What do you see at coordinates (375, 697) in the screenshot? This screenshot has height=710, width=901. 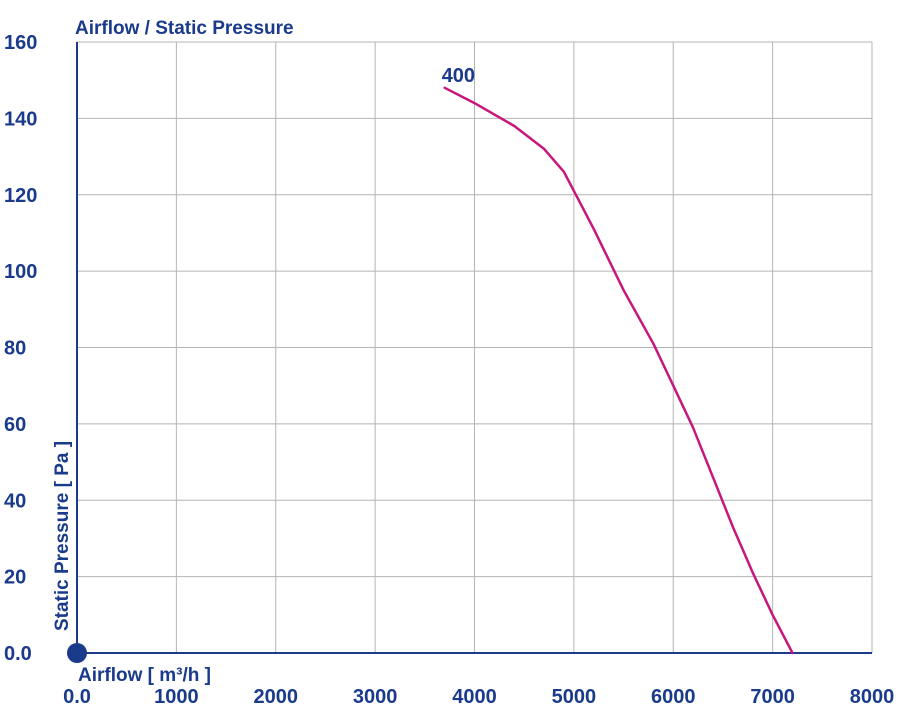 I see `x-tick-label: 3000` at bounding box center [375, 697].